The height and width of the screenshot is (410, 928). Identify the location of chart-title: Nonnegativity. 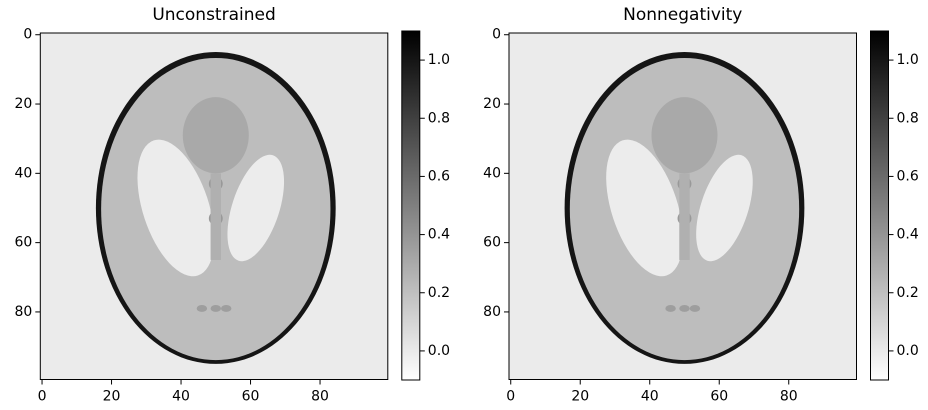
(682, 15).